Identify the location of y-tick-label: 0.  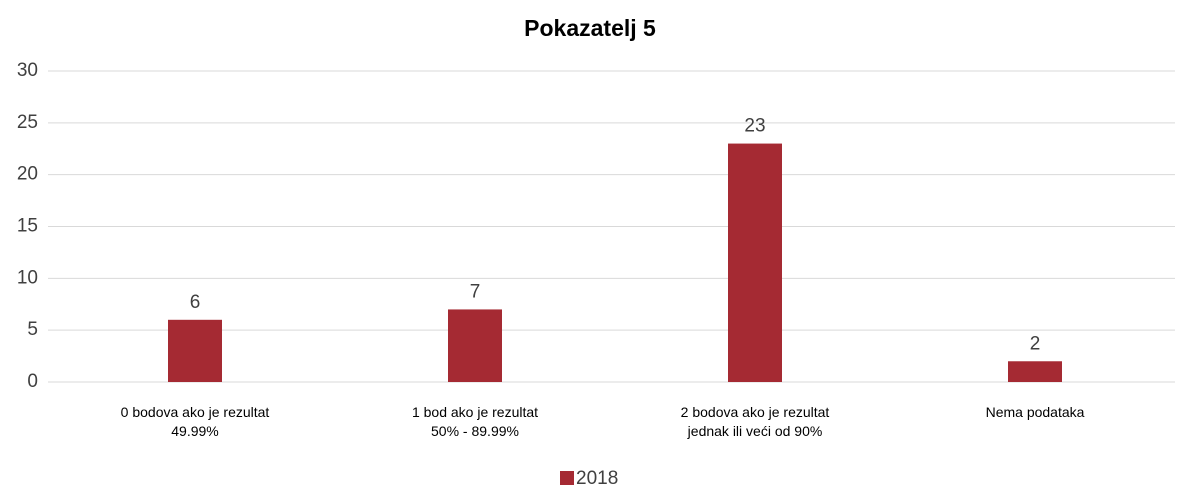
(32, 381).